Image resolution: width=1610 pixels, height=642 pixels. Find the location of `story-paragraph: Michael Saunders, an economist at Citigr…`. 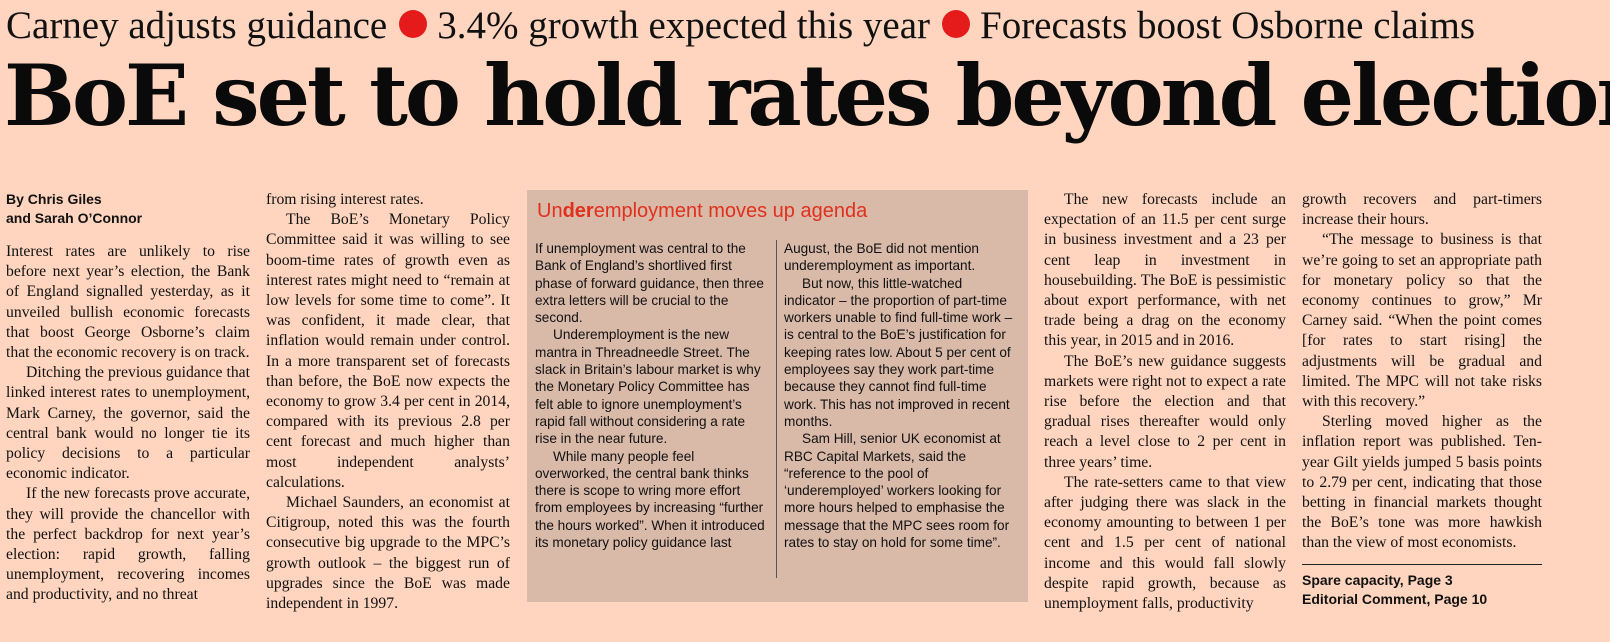

story-paragraph: Michael Saunders, an economist at Citigr… is located at coordinates (388, 553).